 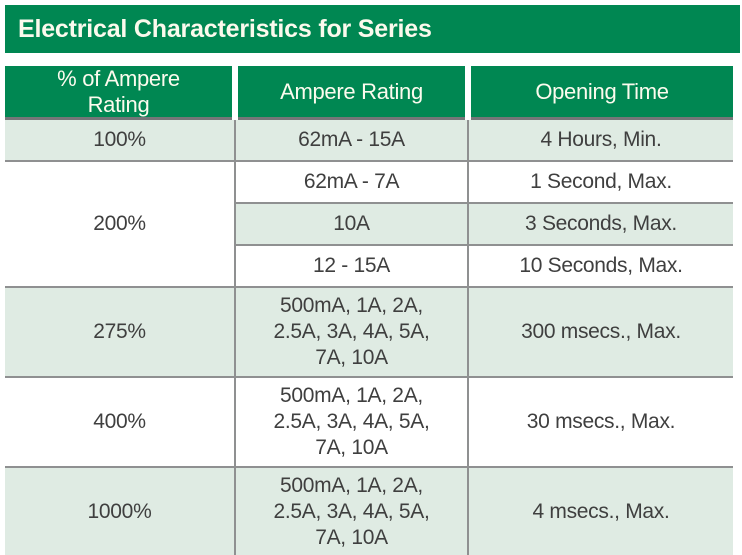 I want to click on opening-time-cell: 300 msecs., Max., so click(x=600, y=331).